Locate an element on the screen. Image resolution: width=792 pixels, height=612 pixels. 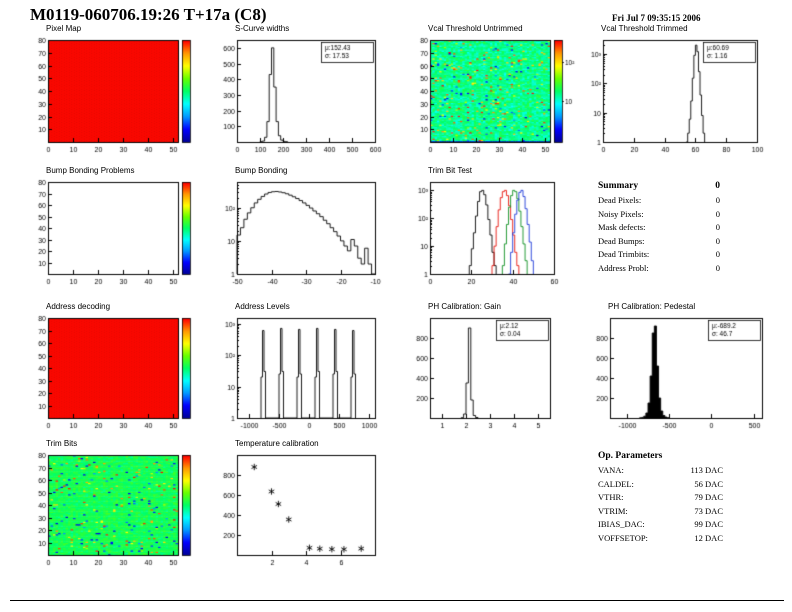
op-parameter-label: VTRIM: is located at coordinates (613, 510).